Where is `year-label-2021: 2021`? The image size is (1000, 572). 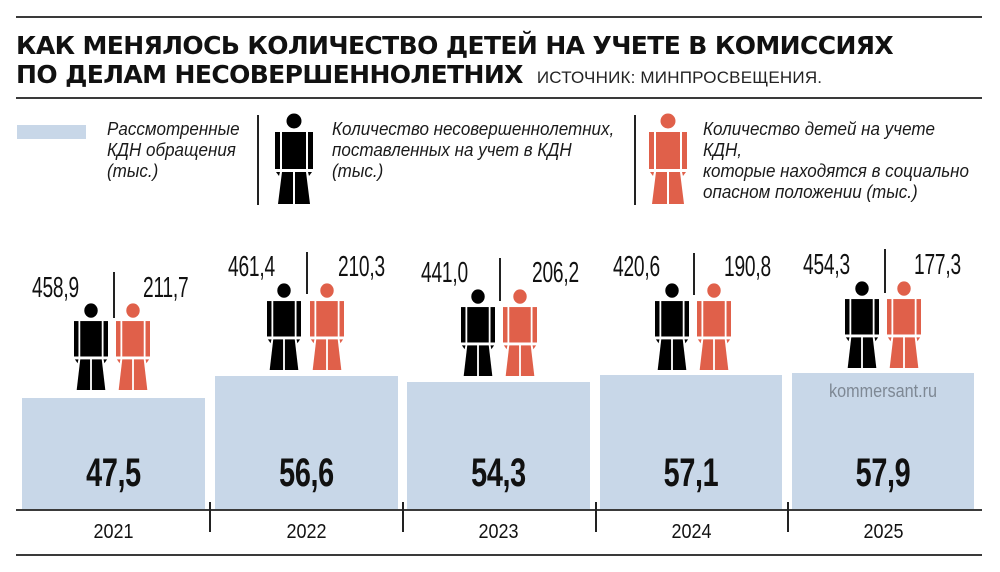
year-label-2021: 2021 is located at coordinates (113, 532).